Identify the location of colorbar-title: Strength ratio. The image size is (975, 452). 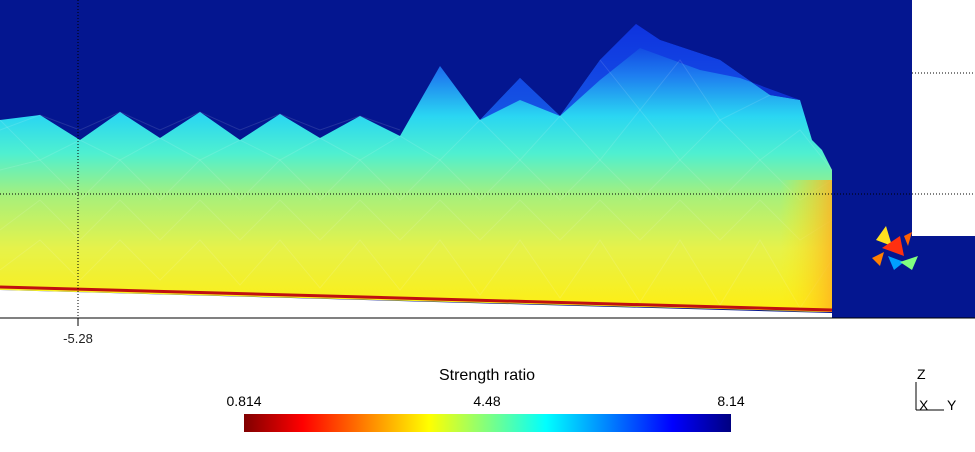
(487, 375).